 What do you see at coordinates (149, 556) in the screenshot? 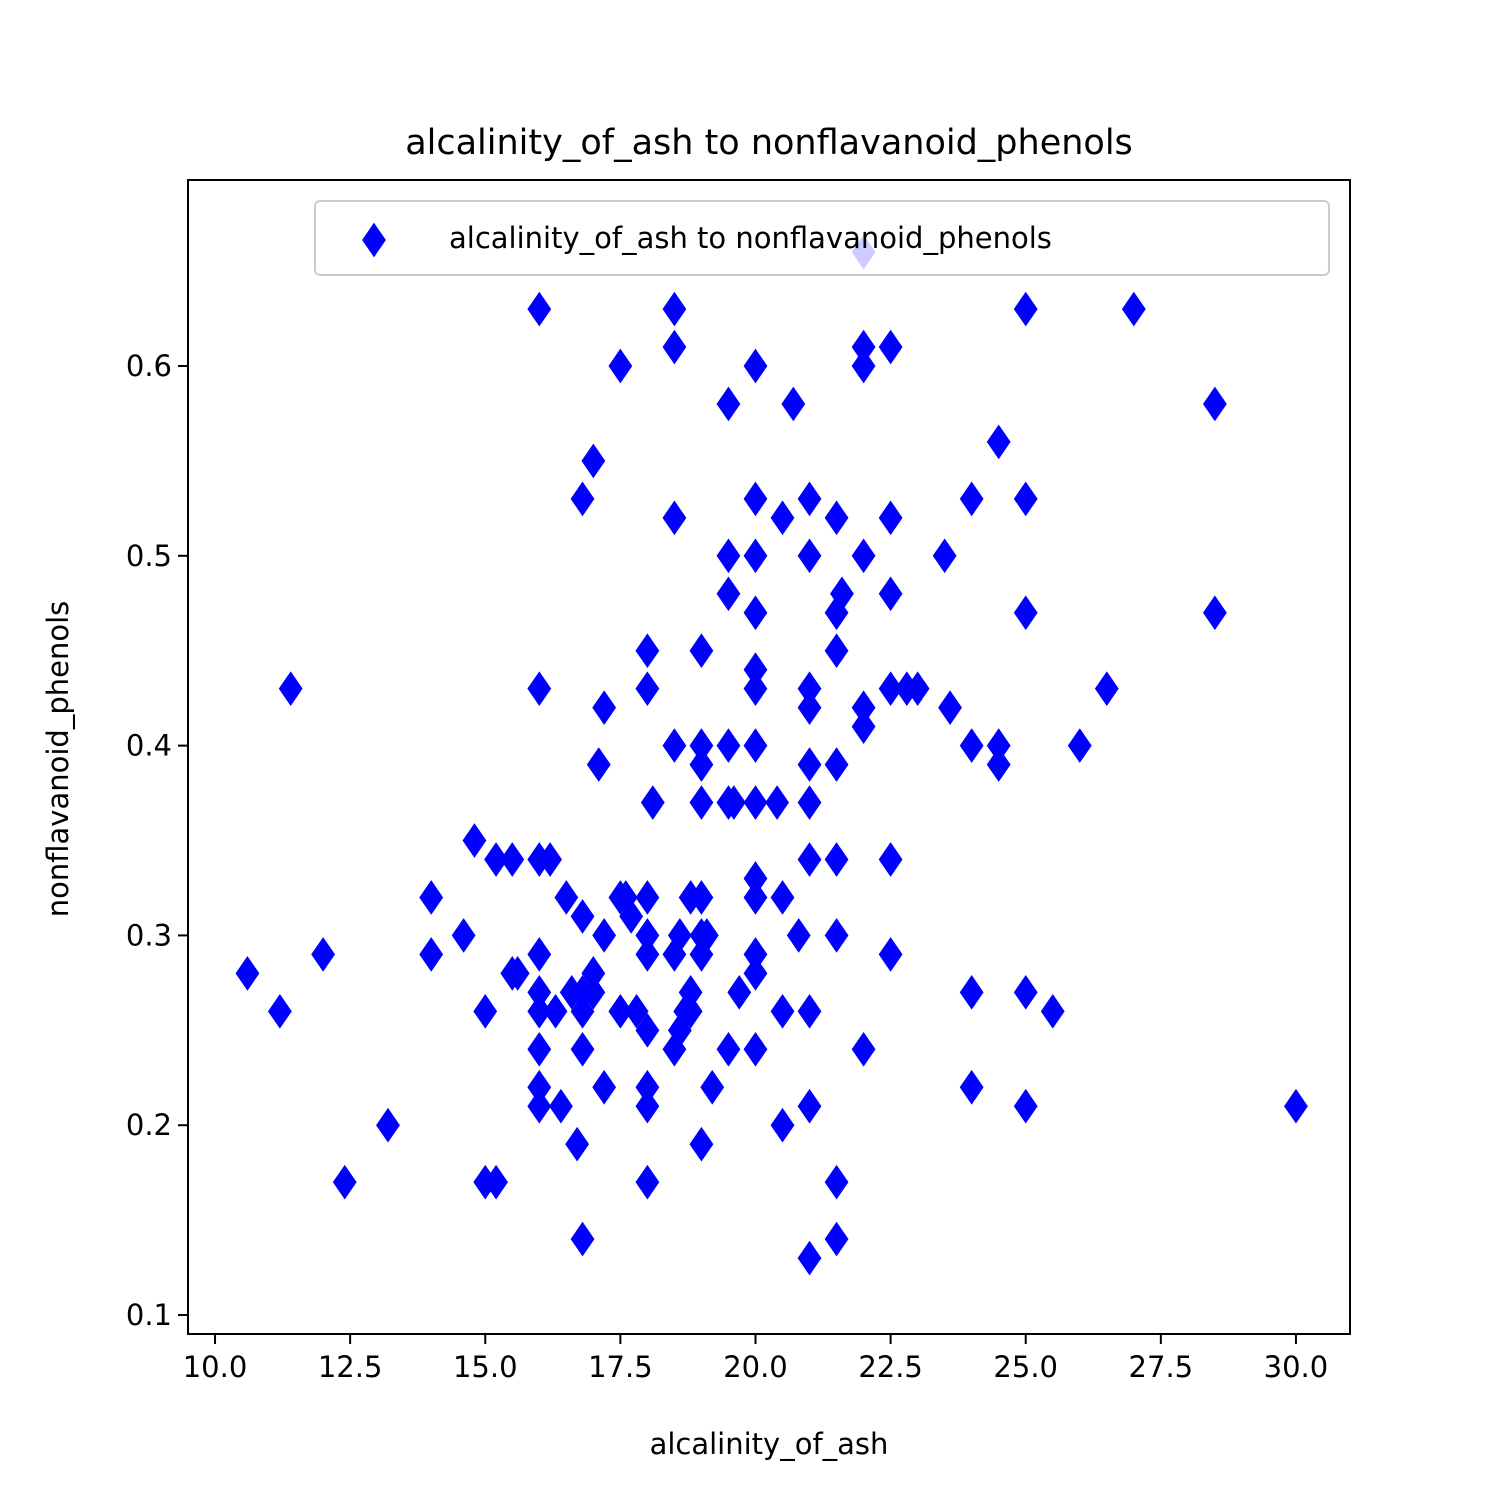
I see `y-tick-label: 0.5` at bounding box center [149, 556].